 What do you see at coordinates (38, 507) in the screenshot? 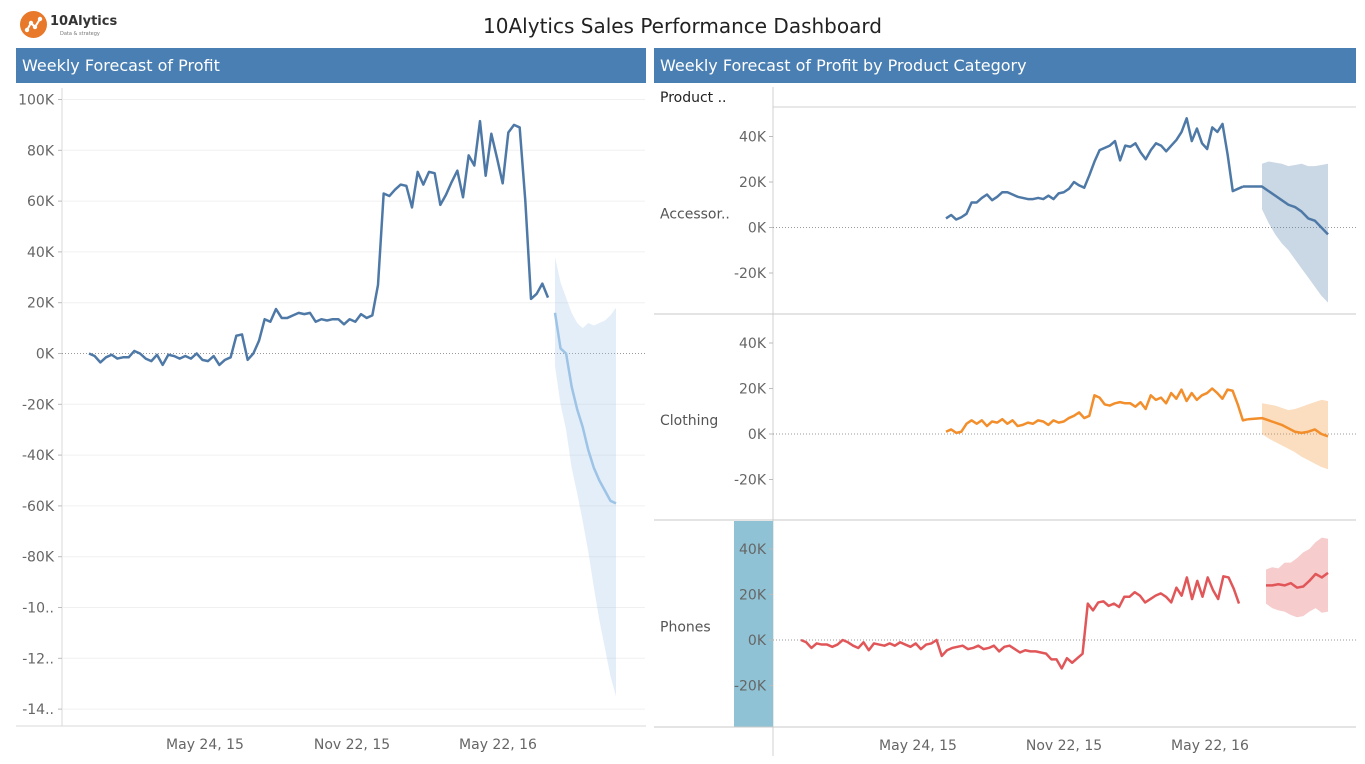
I see `y-tick-label: -60K` at bounding box center [38, 507].